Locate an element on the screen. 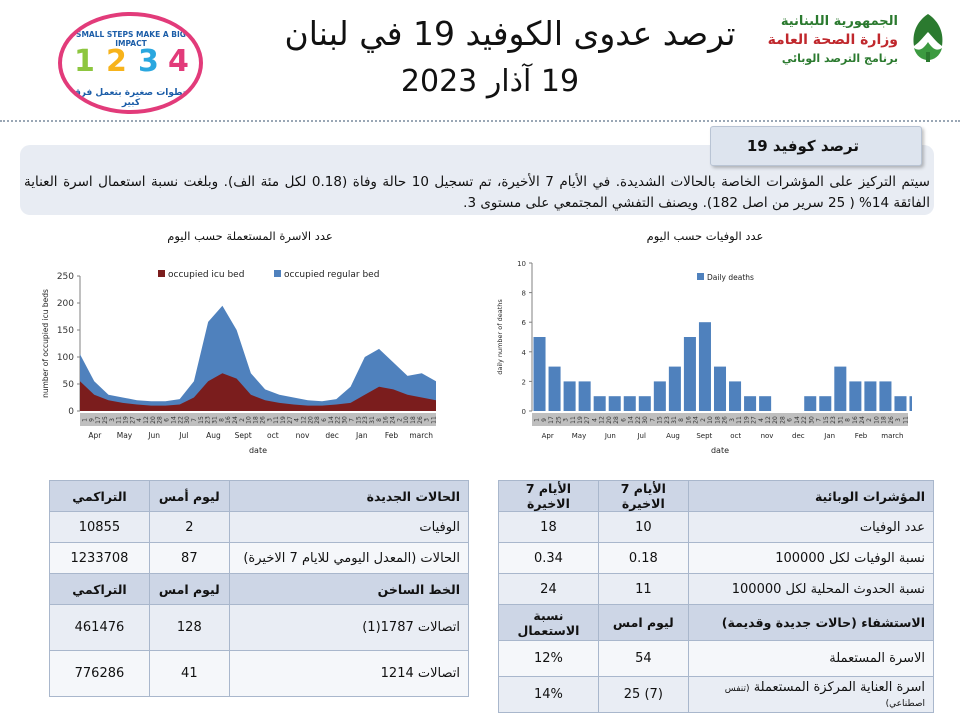  month-label: dec is located at coordinates (798, 436).